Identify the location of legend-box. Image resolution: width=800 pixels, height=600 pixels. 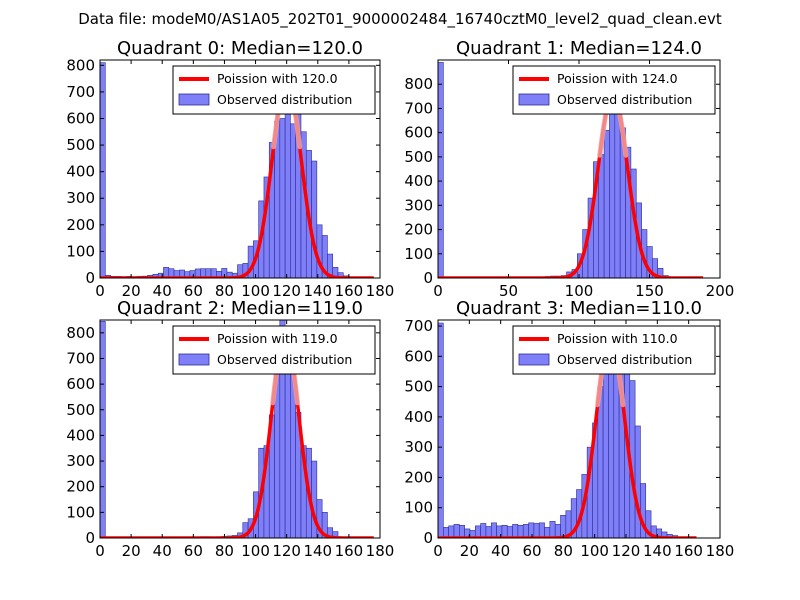
(614, 90).